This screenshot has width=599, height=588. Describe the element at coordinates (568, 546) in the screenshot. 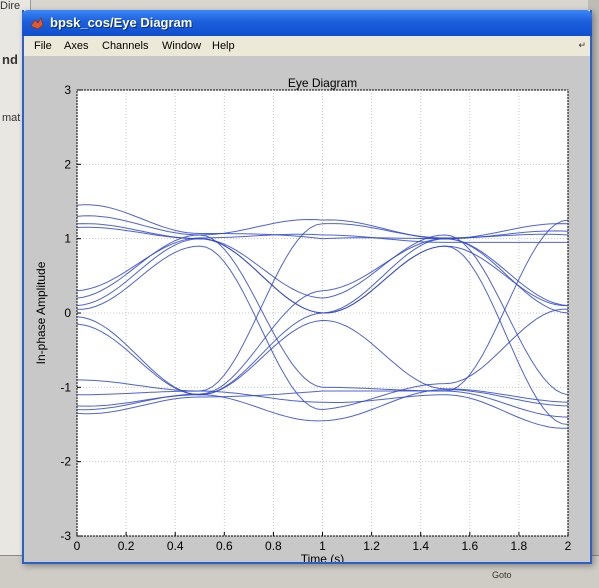

I see `x-tick-label: 2` at that location.